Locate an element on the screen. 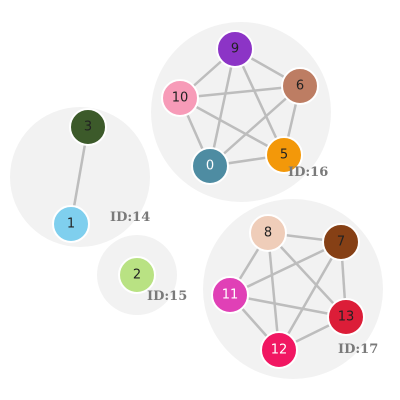 This screenshot has width=400, height=400. node-2-label: 2 is located at coordinates (137, 275).